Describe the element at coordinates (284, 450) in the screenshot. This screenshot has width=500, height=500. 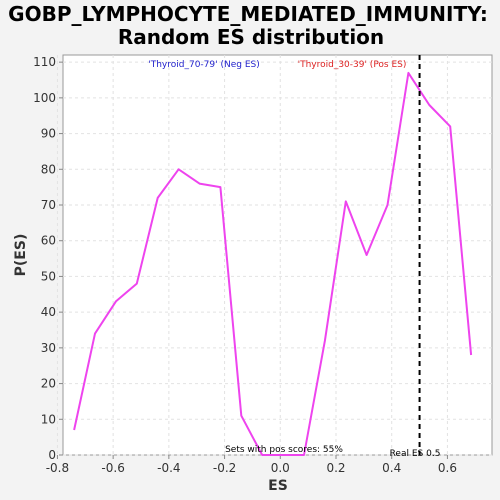
I see `pos-scores-label: Sets with pos scores: 55%` at that location.